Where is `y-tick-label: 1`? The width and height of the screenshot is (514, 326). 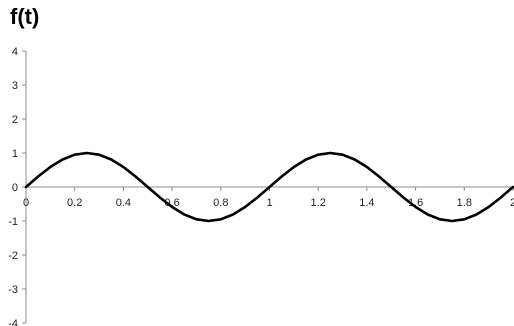 y-tick-label: 1 is located at coordinates (15, 154).